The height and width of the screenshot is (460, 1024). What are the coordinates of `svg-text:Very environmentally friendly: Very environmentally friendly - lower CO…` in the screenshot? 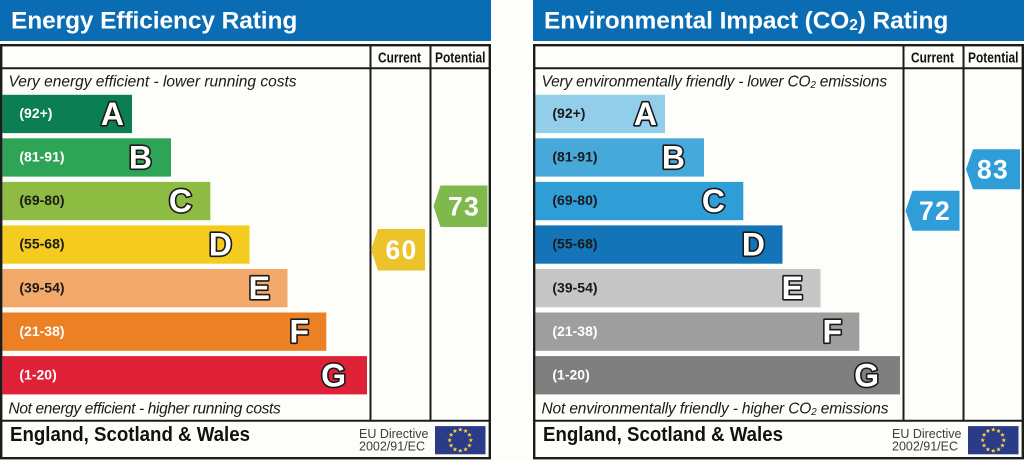 It's located at (715, 83).